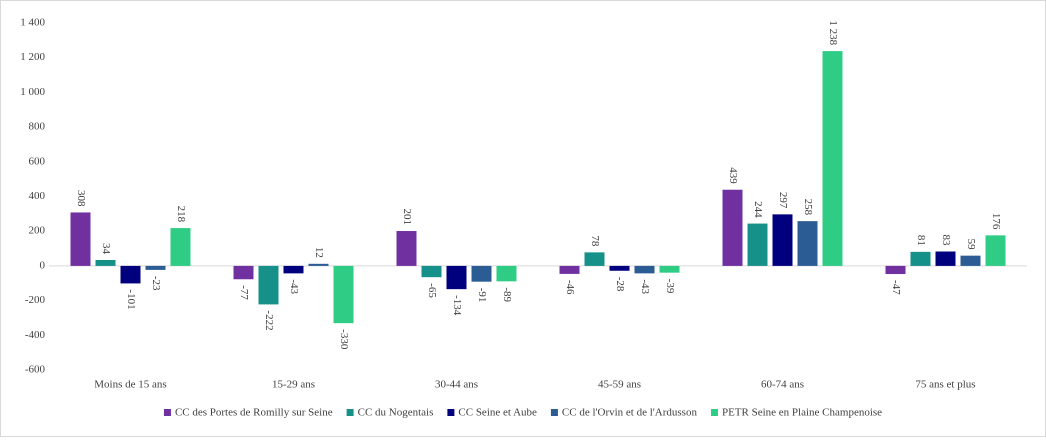 The width and height of the screenshot is (1046, 442). What do you see at coordinates (945, 385) in the screenshot?
I see `x-tick-label: 75 ans et plus` at bounding box center [945, 385].